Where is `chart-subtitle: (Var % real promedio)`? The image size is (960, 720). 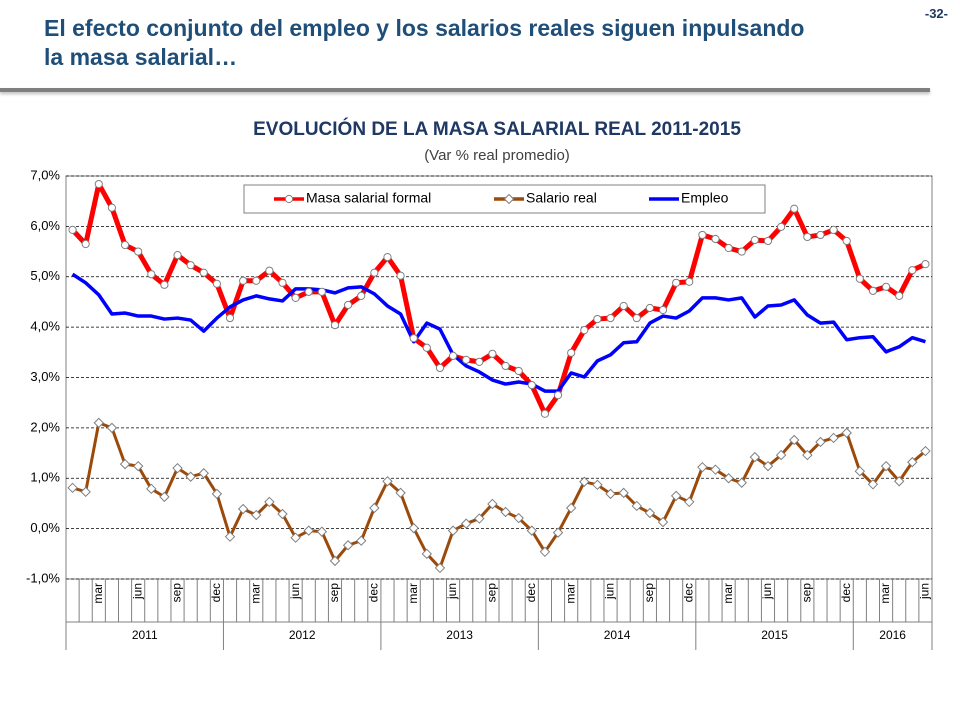
chart-subtitle: (Var % real promedio) is located at coordinates (497, 155).